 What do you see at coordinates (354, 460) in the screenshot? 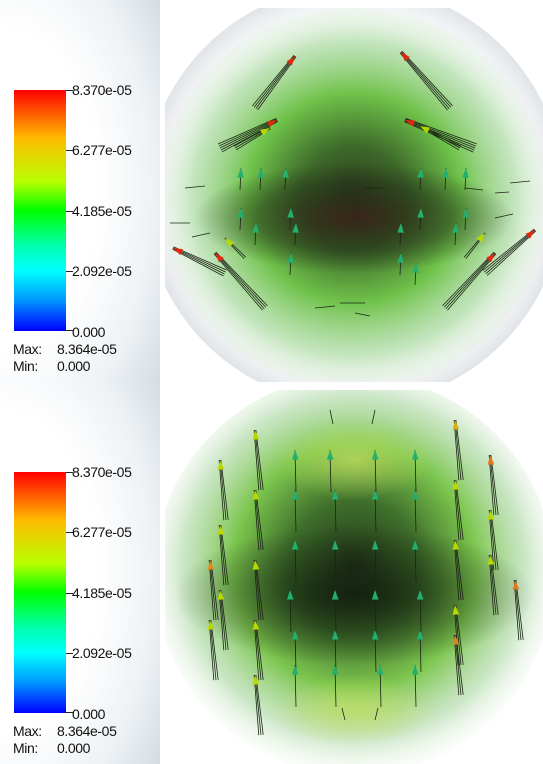
I see `field-top-highlight` at bounding box center [354, 460].